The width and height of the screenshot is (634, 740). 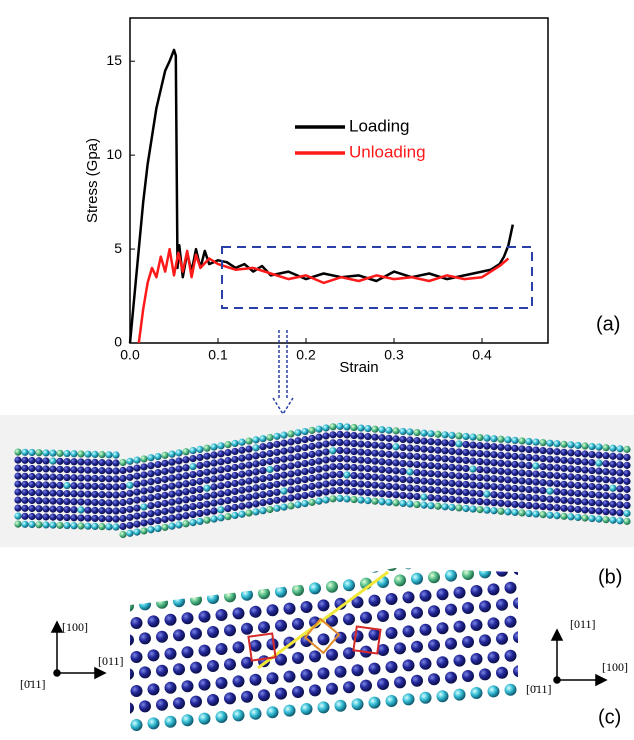 I want to click on direction-label: [100], so click(x=75, y=627).